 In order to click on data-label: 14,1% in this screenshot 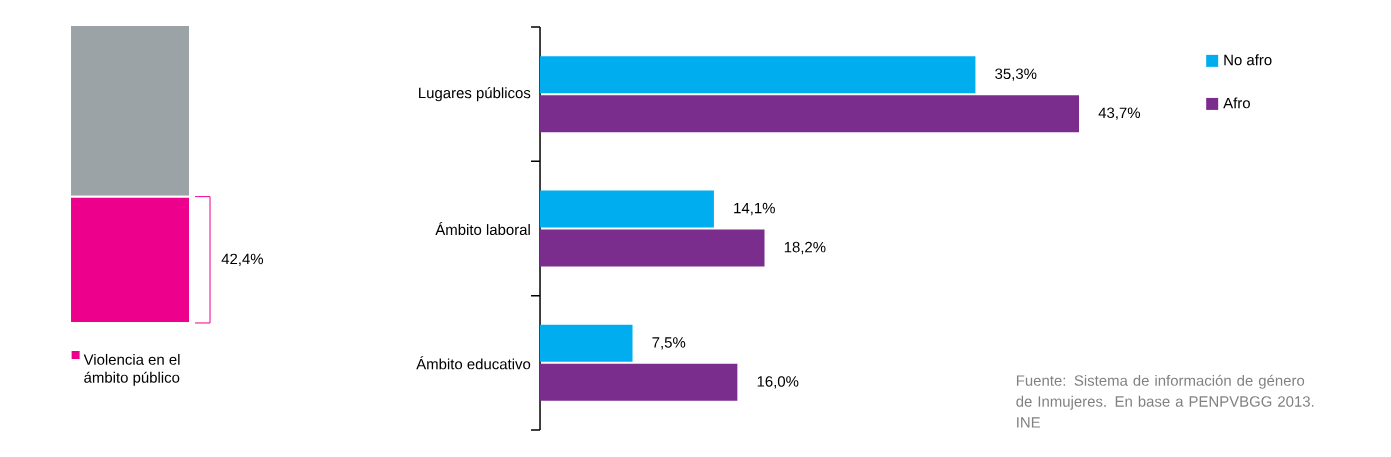, I will do `click(754, 209)`.